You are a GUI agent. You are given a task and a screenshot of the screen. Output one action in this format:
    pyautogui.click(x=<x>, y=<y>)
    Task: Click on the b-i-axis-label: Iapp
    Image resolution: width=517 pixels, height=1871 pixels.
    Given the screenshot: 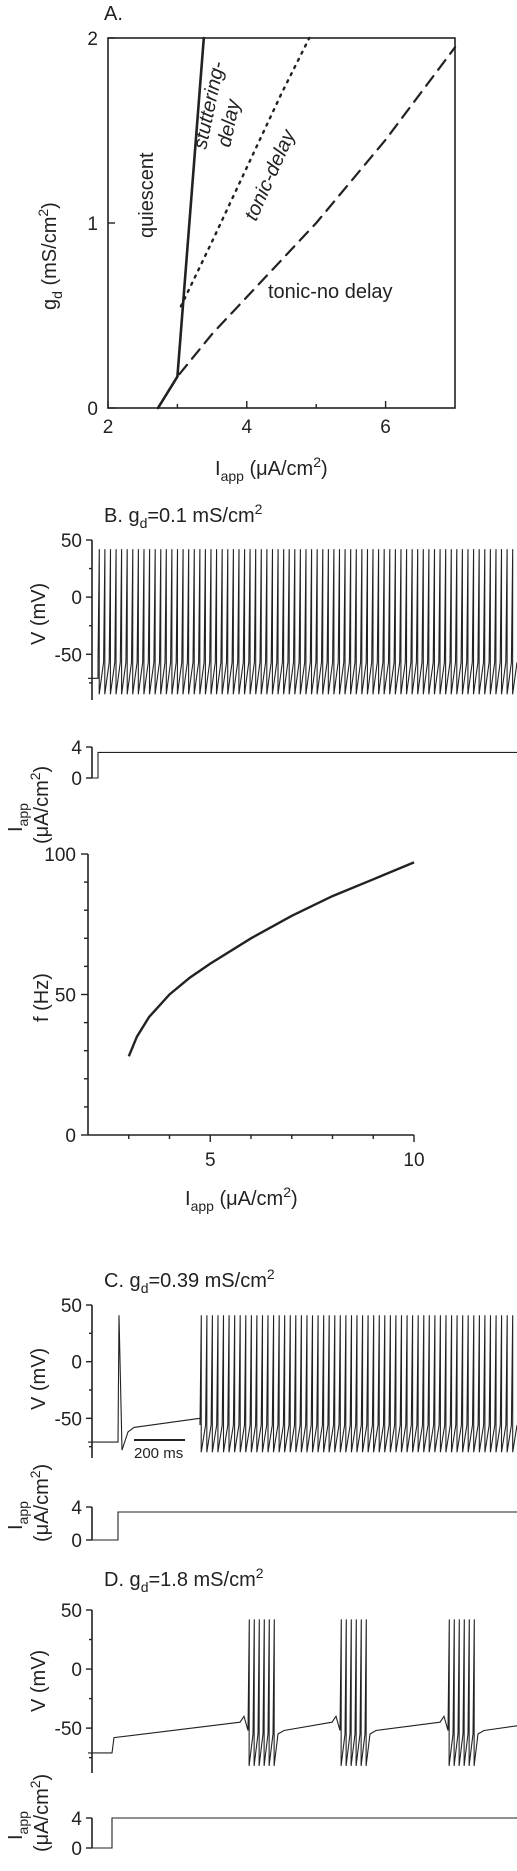 What is the action you would take?
    pyautogui.click(x=18, y=817)
    